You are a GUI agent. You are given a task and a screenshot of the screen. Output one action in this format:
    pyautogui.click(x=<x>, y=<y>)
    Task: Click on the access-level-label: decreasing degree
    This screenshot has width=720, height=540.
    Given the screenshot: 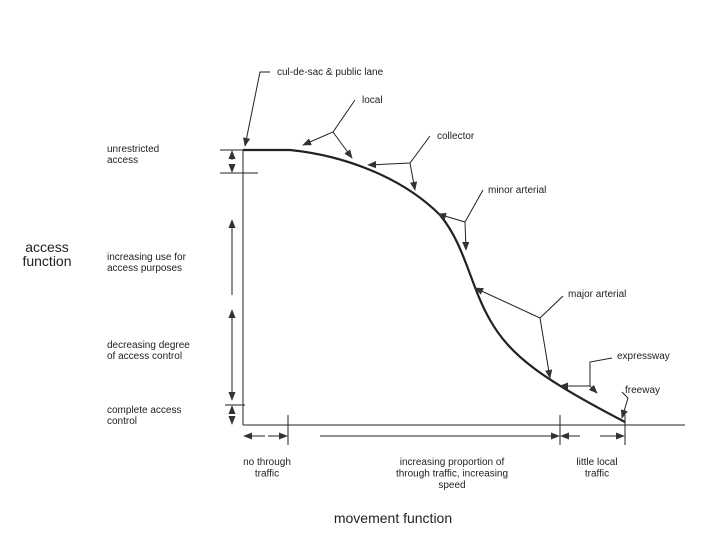 What is the action you would take?
    pyautogui.click(x=148, y=345)
    